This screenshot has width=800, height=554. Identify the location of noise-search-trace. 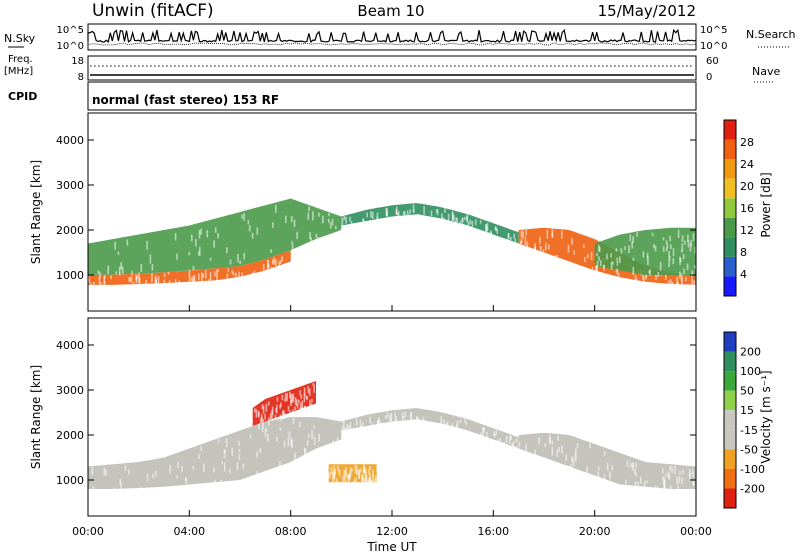
(392, 44).